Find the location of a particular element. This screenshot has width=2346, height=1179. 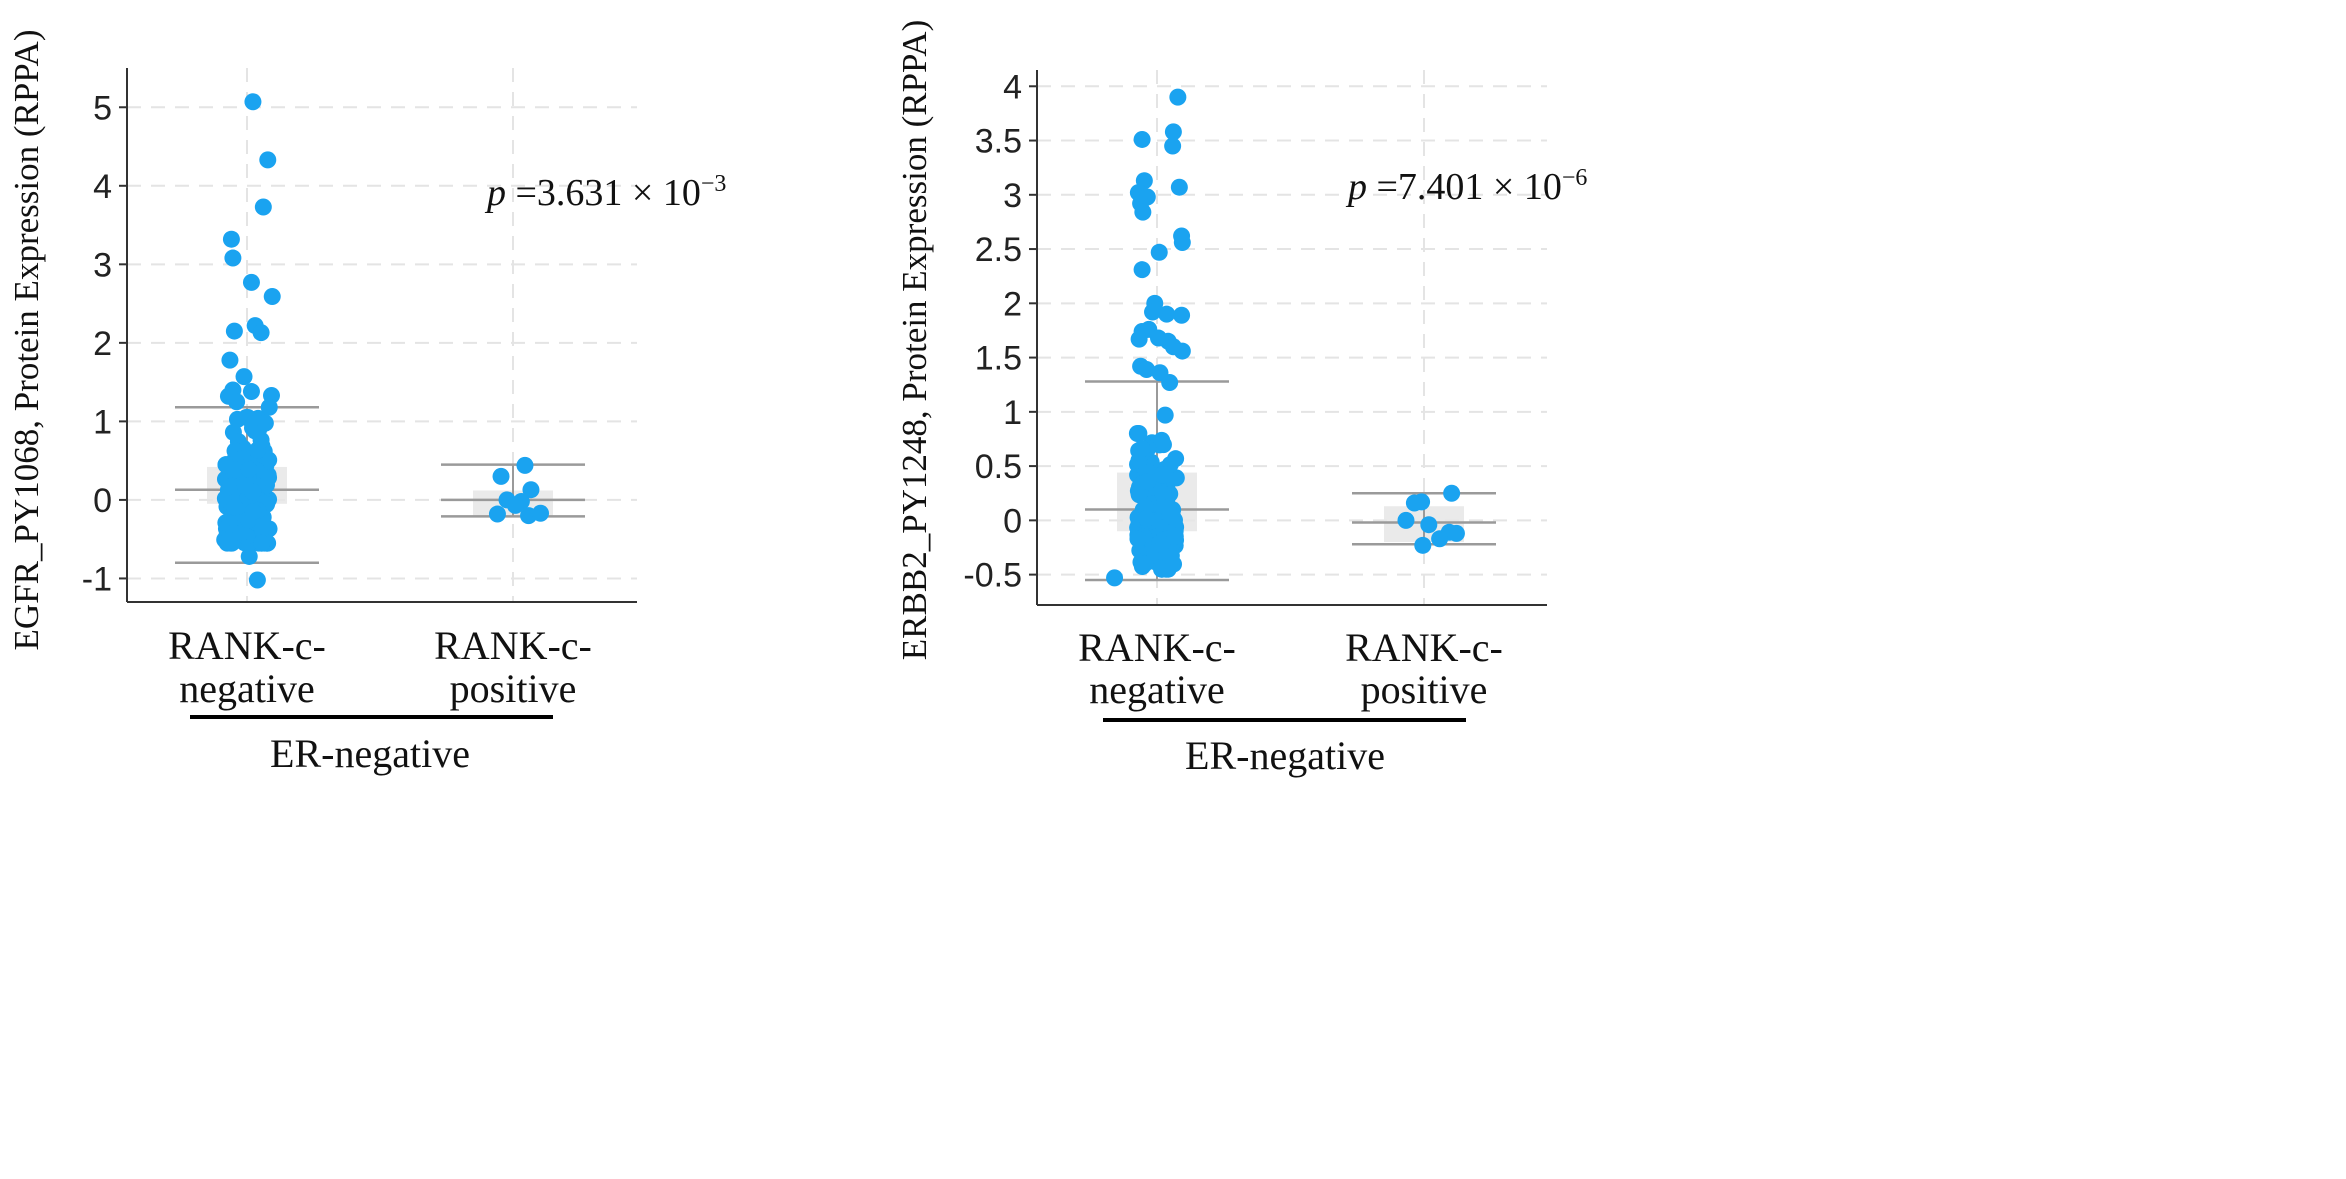

y-tick-label: 3.5 is located at coordinates (998, 142).